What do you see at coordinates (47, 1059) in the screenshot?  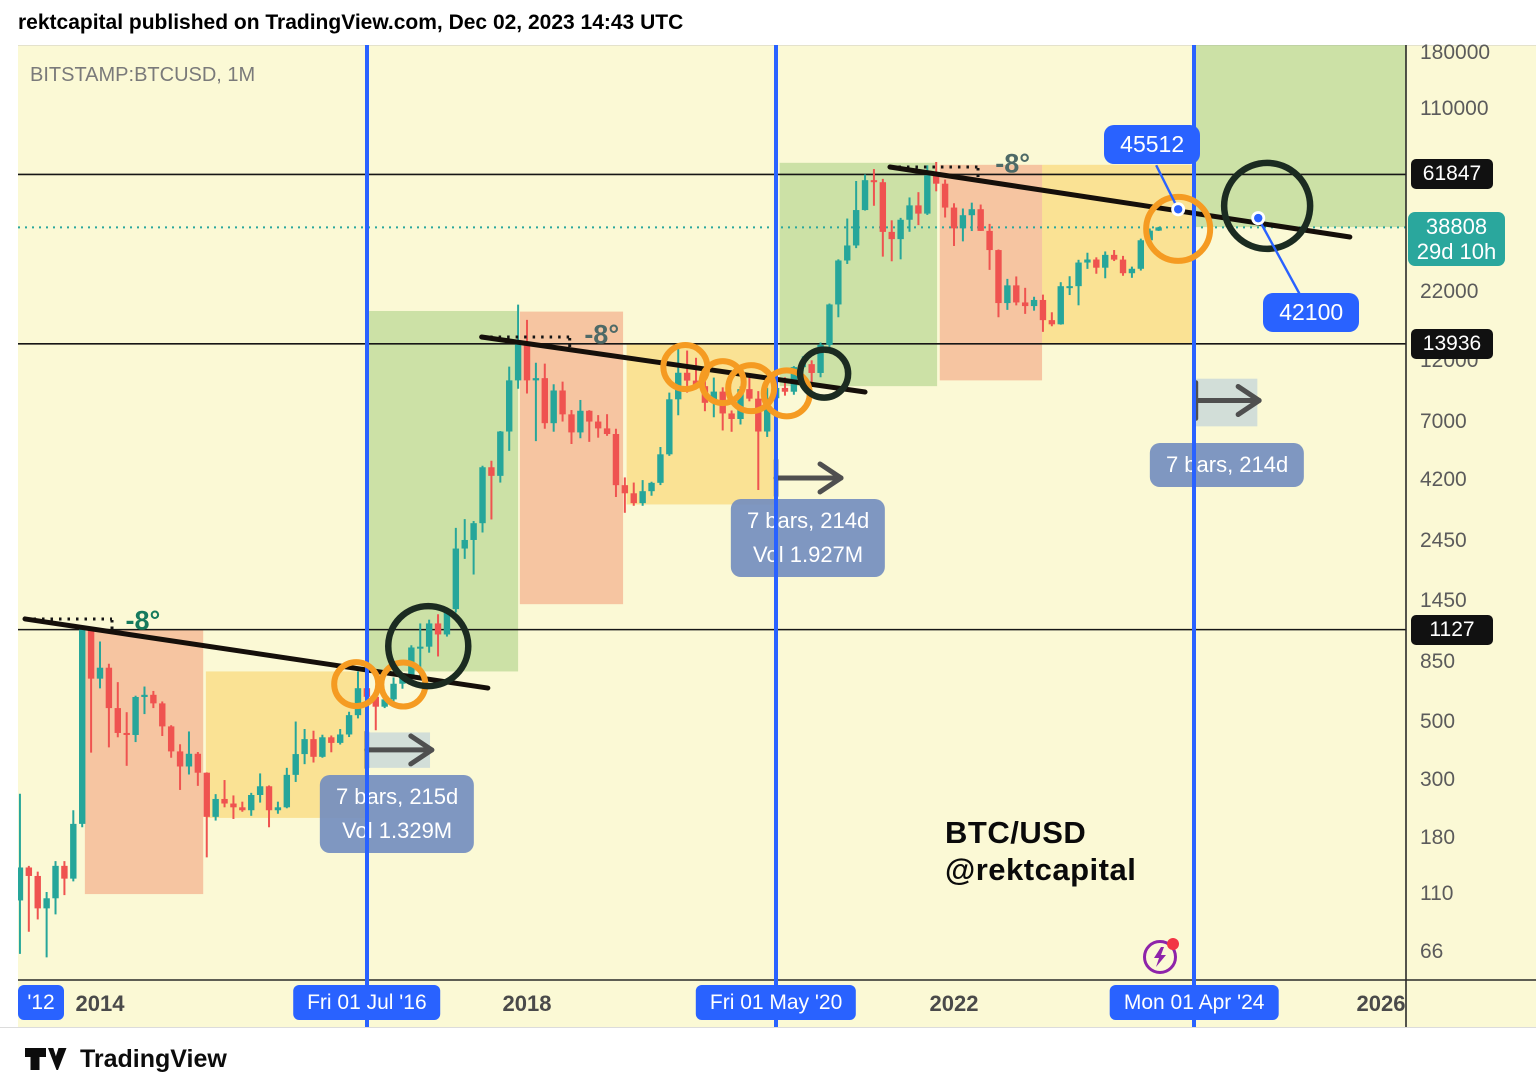 I see `tradingview-logo-icon` at bounding box center [47, 1059].